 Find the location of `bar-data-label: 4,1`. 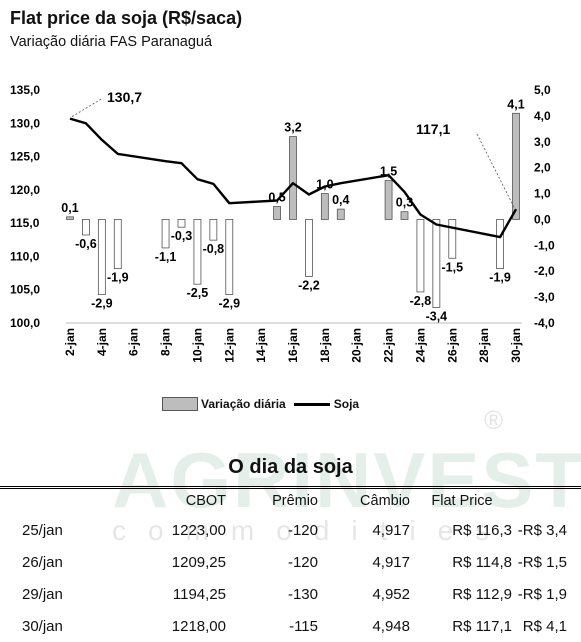

bar-data-label: 4,1 is located at coordinates (515, 104).